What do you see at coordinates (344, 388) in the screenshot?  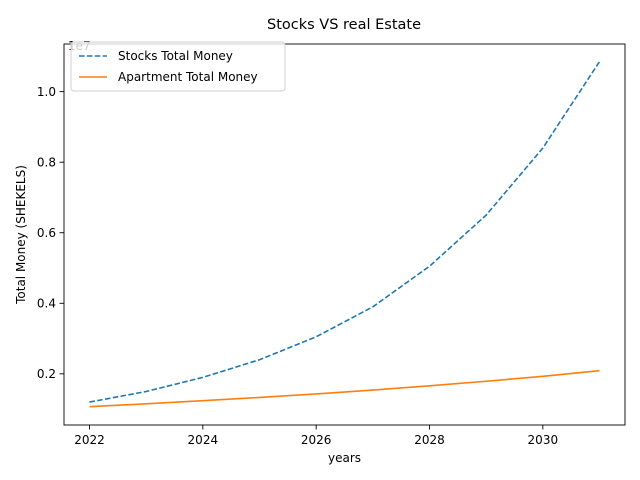 I see `series-line-apartment` at bounding box center [344, 388].